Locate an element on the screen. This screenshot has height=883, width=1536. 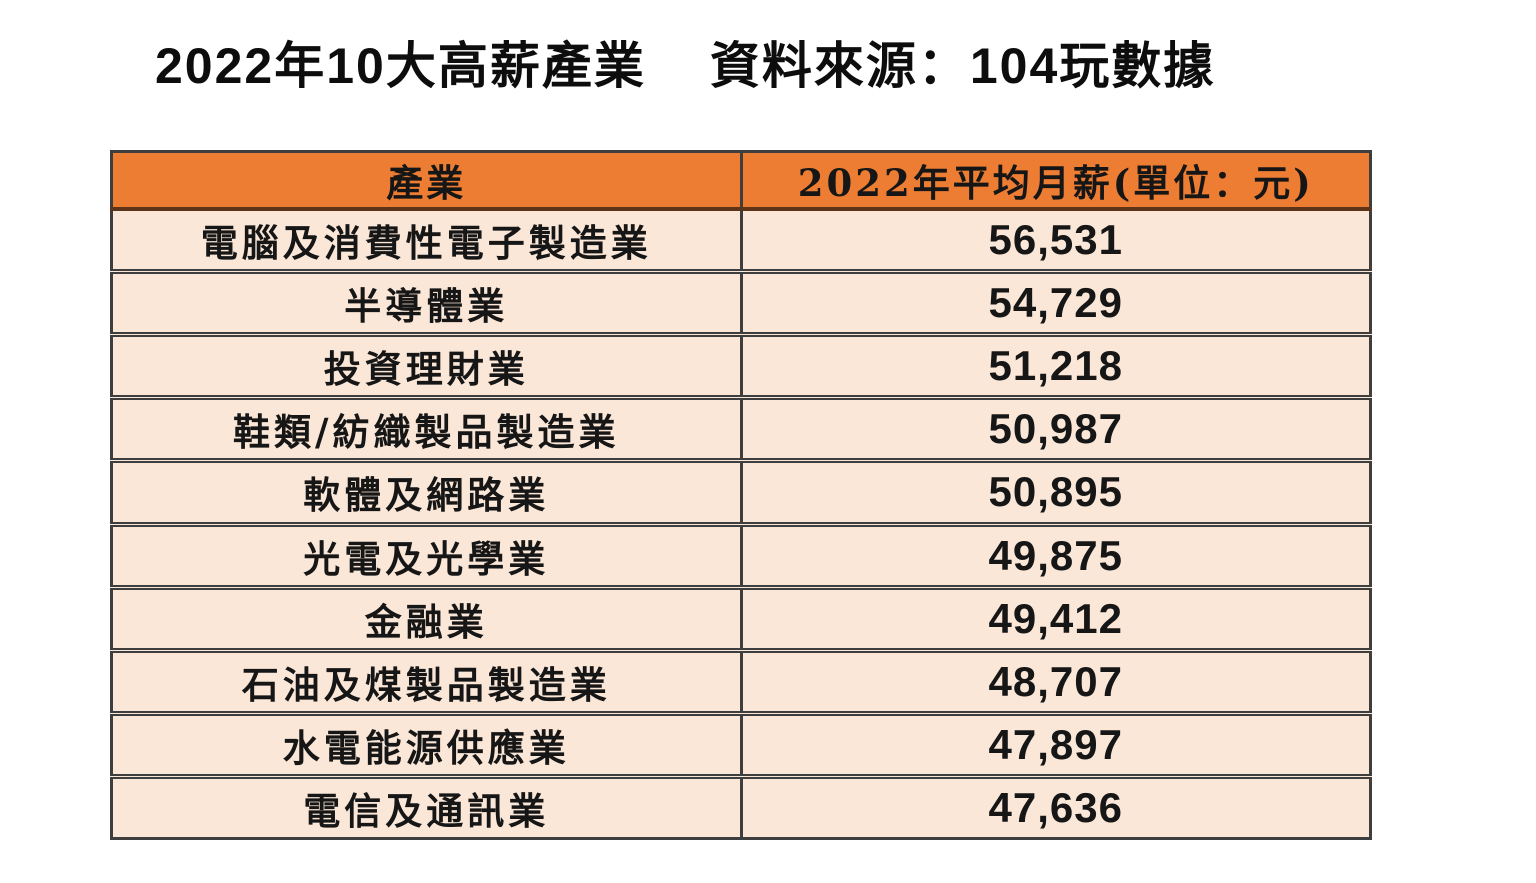
table-row: 電腦及消費性電子製造業 56,531 is located at coordinates (741, 240).